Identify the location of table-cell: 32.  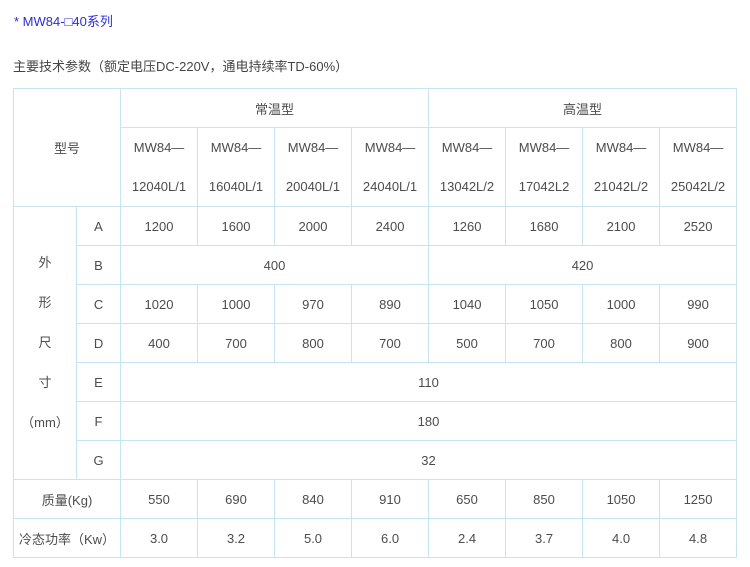
(429, 460).